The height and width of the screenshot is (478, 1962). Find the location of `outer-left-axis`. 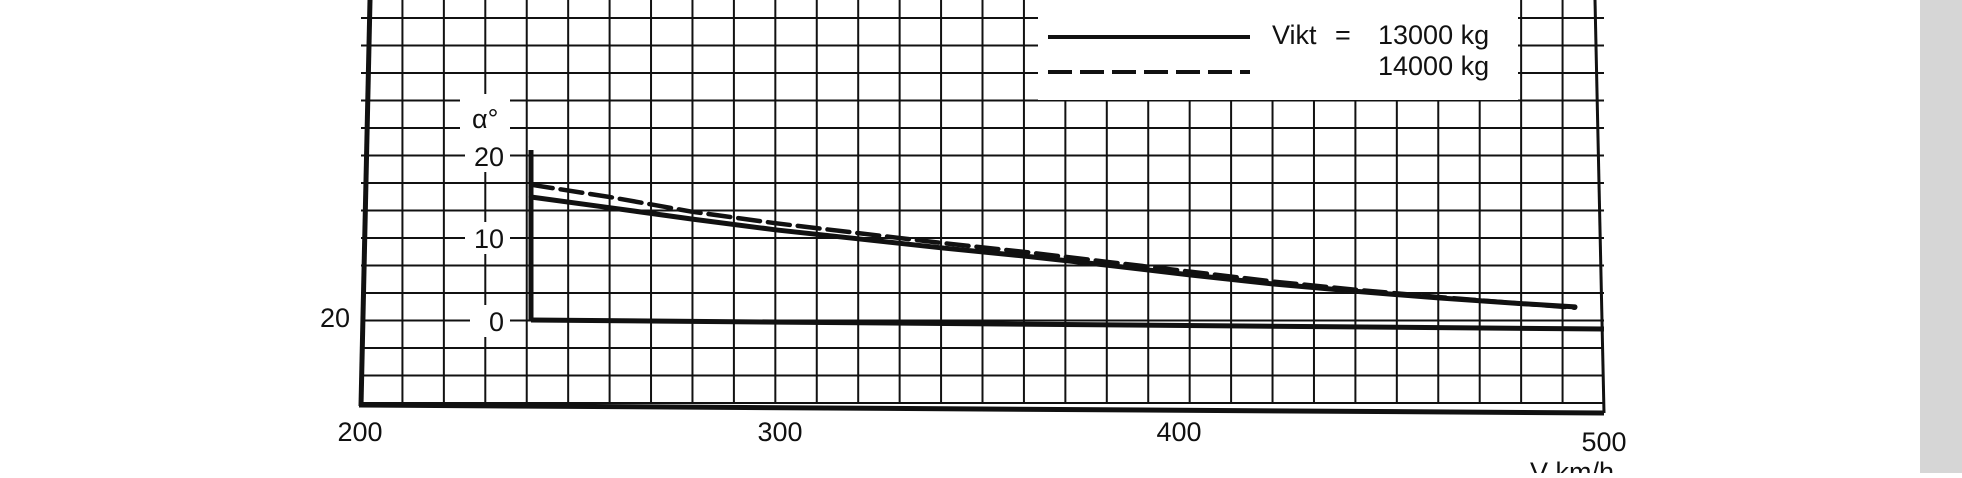

outer-left-axis is located at coordinates (365, 203).